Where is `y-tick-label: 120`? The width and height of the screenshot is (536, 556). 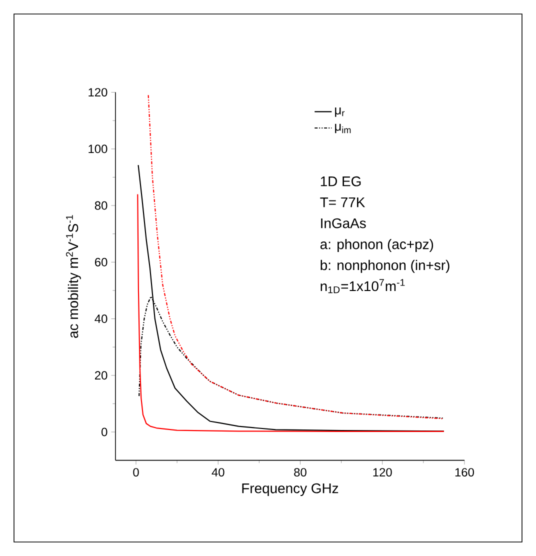
y-tick-label: 120 is located at coordinates (98, 92).